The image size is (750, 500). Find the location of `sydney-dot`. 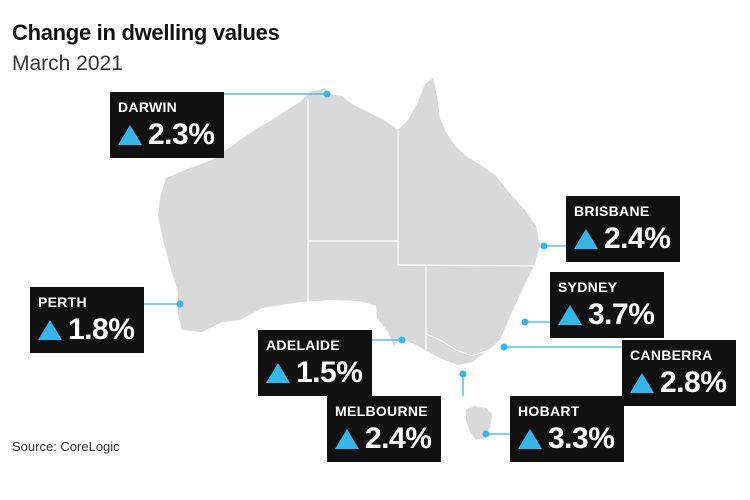

sydney-dot is located at coordinates (525, 322).